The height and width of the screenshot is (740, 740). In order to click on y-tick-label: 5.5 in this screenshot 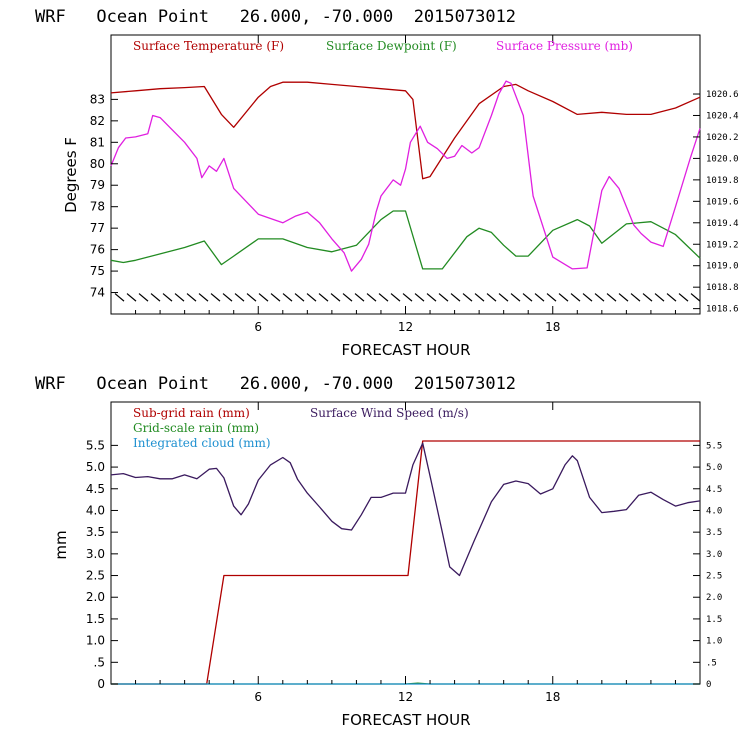, I will do `click(95, 445)`.